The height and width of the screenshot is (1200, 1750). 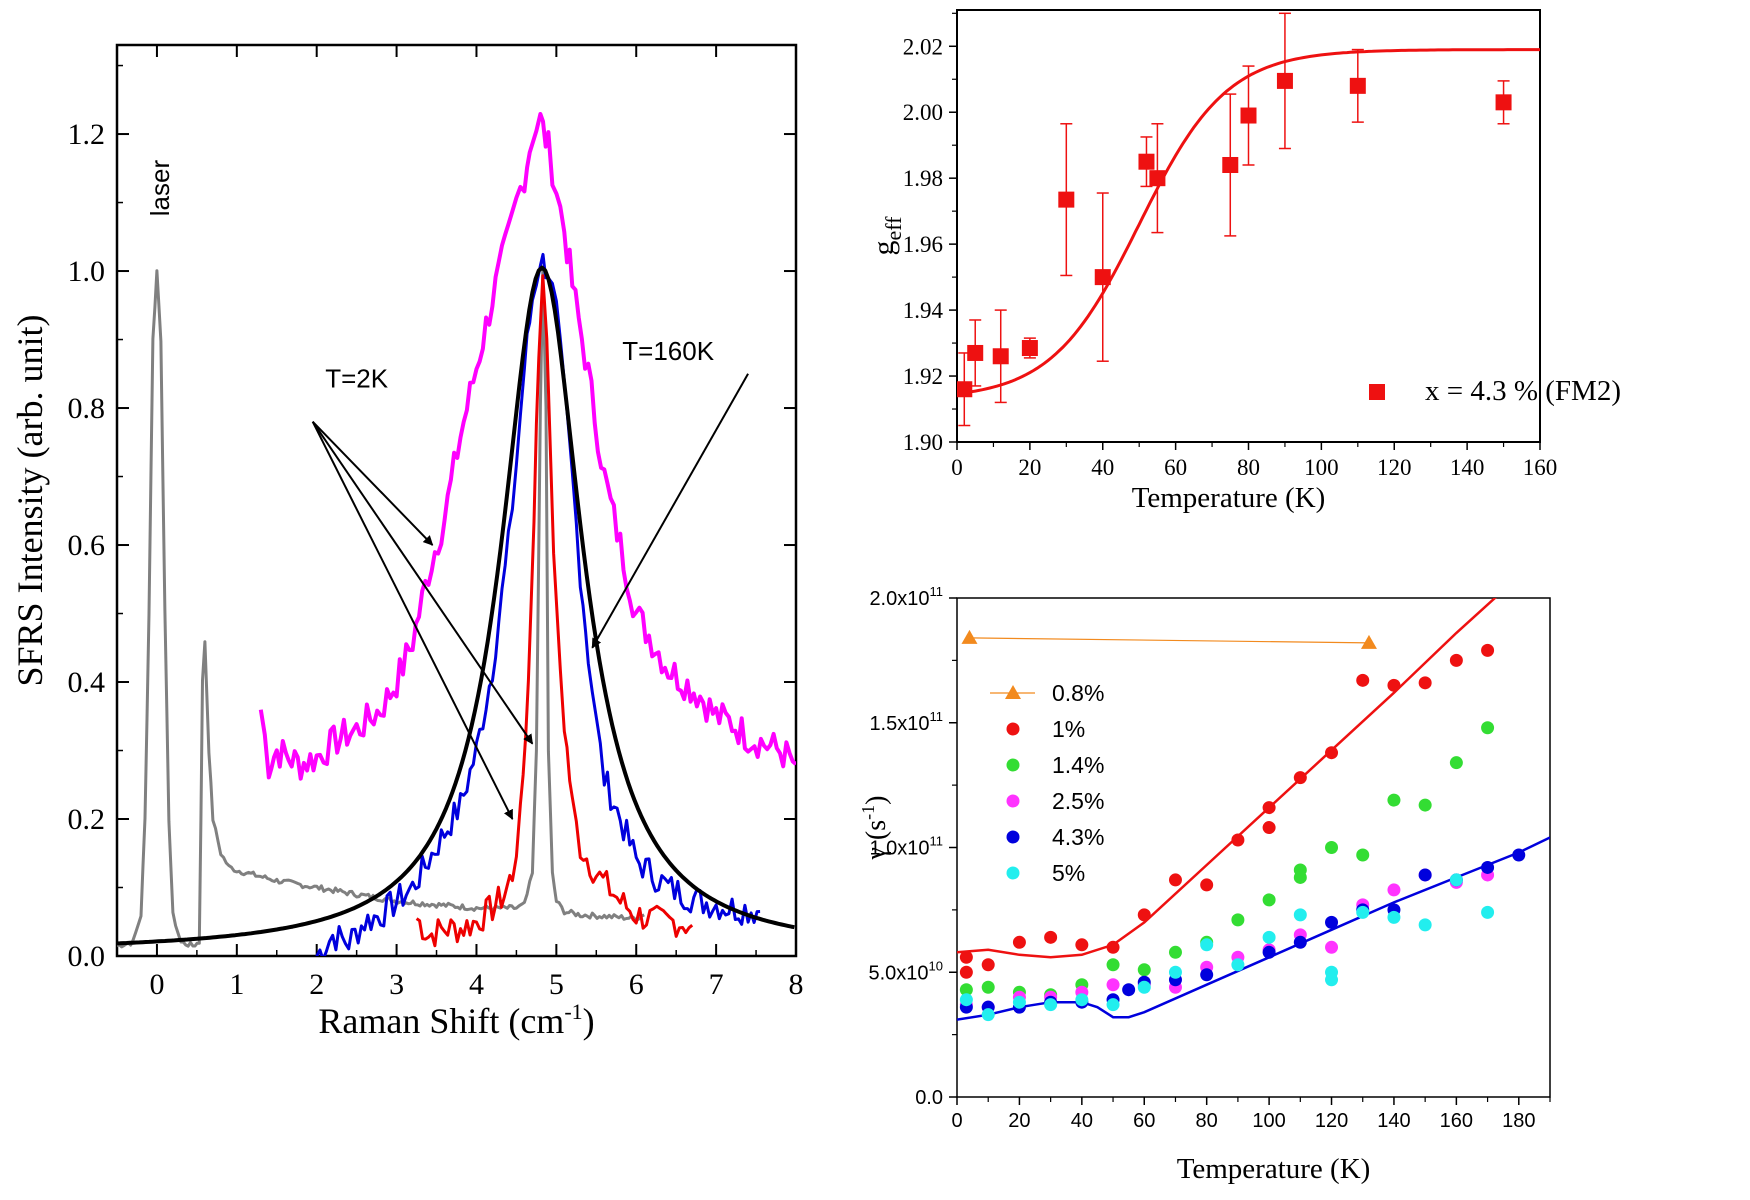 I want to click on gamma-x-tick-label: 120, so click(x=1331, y=1121).